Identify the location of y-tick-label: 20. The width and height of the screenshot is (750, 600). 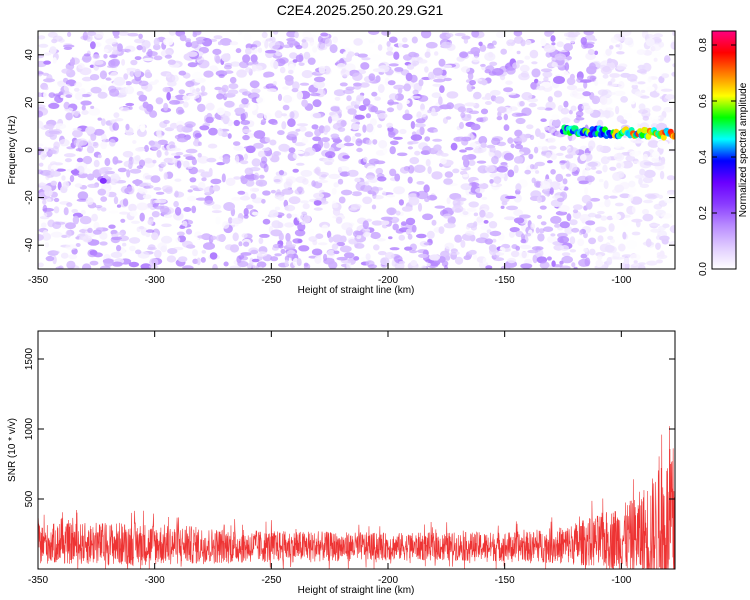
(29, 102).